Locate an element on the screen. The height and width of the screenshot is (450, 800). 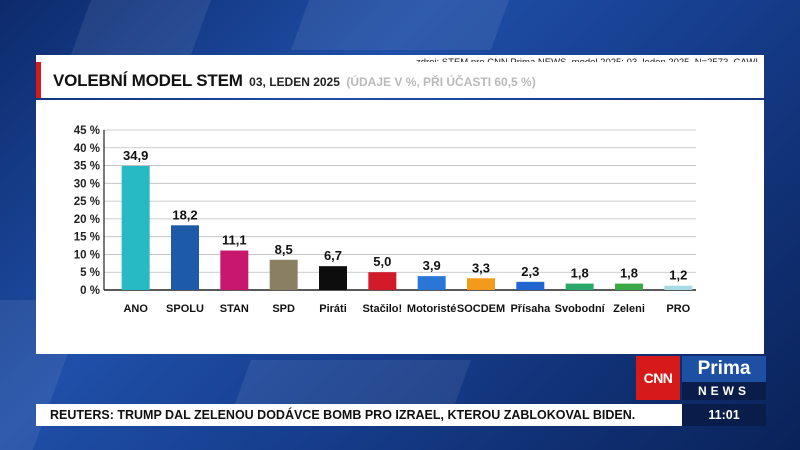
category-label: SPOLU is located at coordinates (185, 309).